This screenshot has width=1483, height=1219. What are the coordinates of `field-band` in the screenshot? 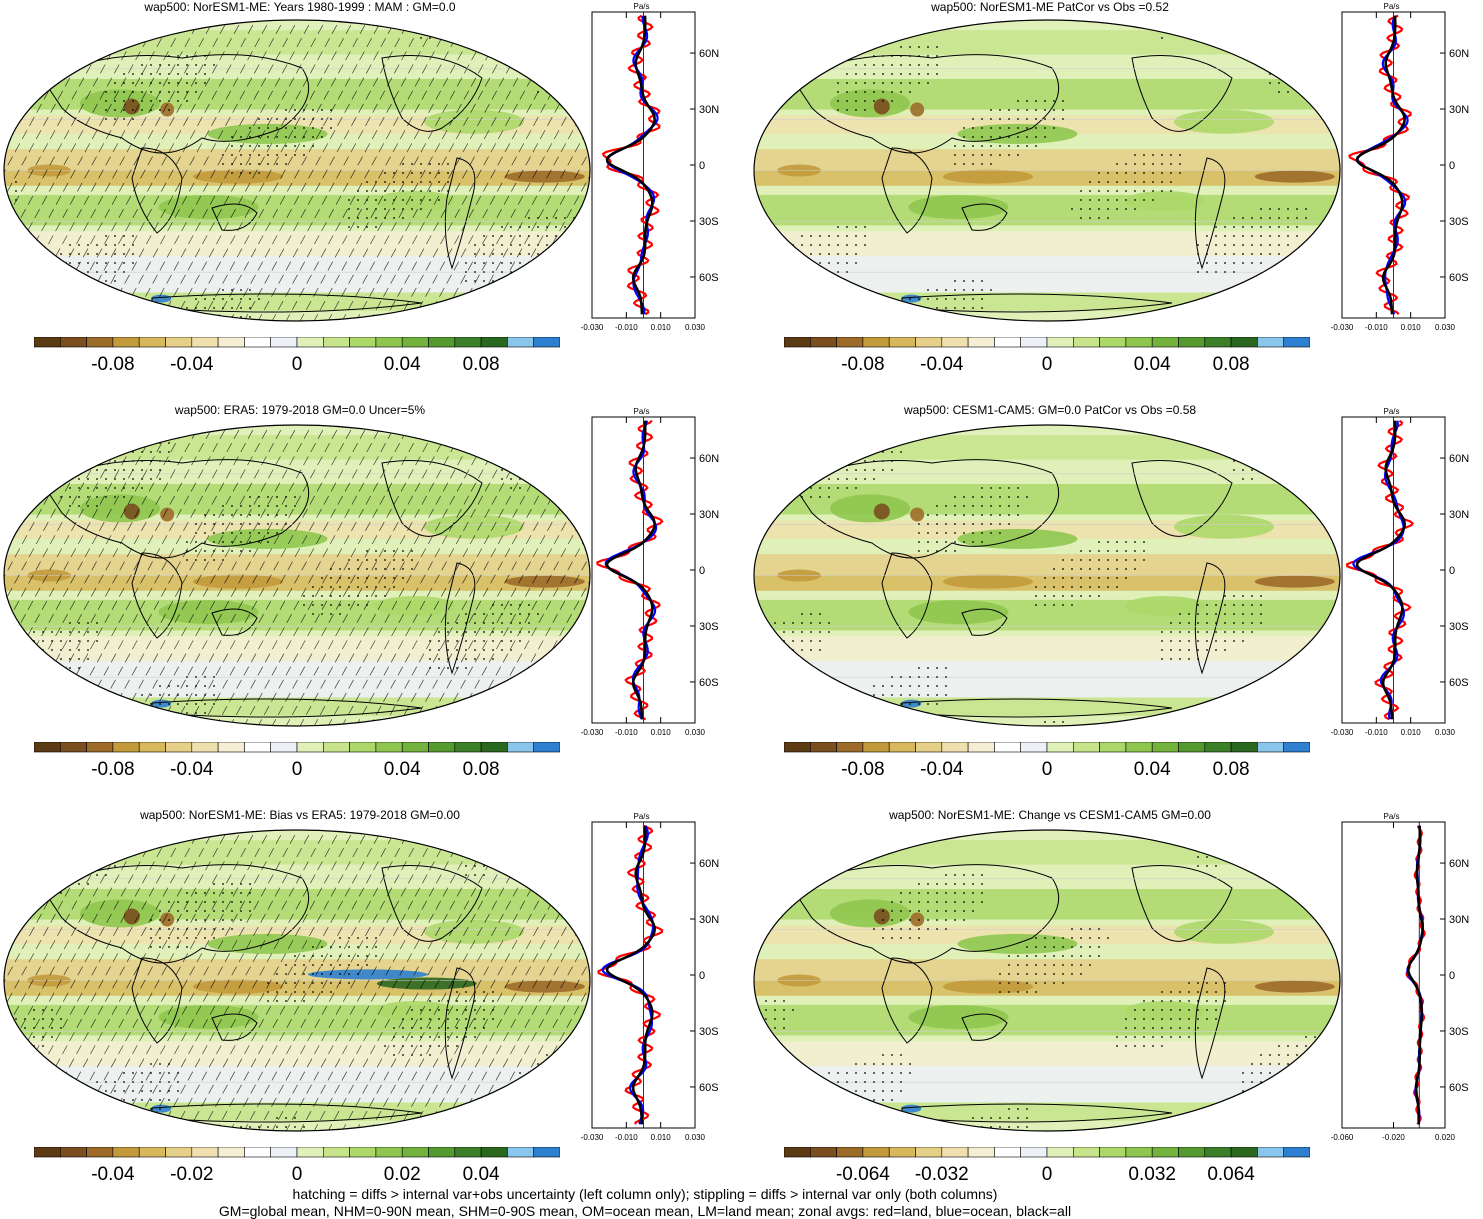 It's located at (297, 42).